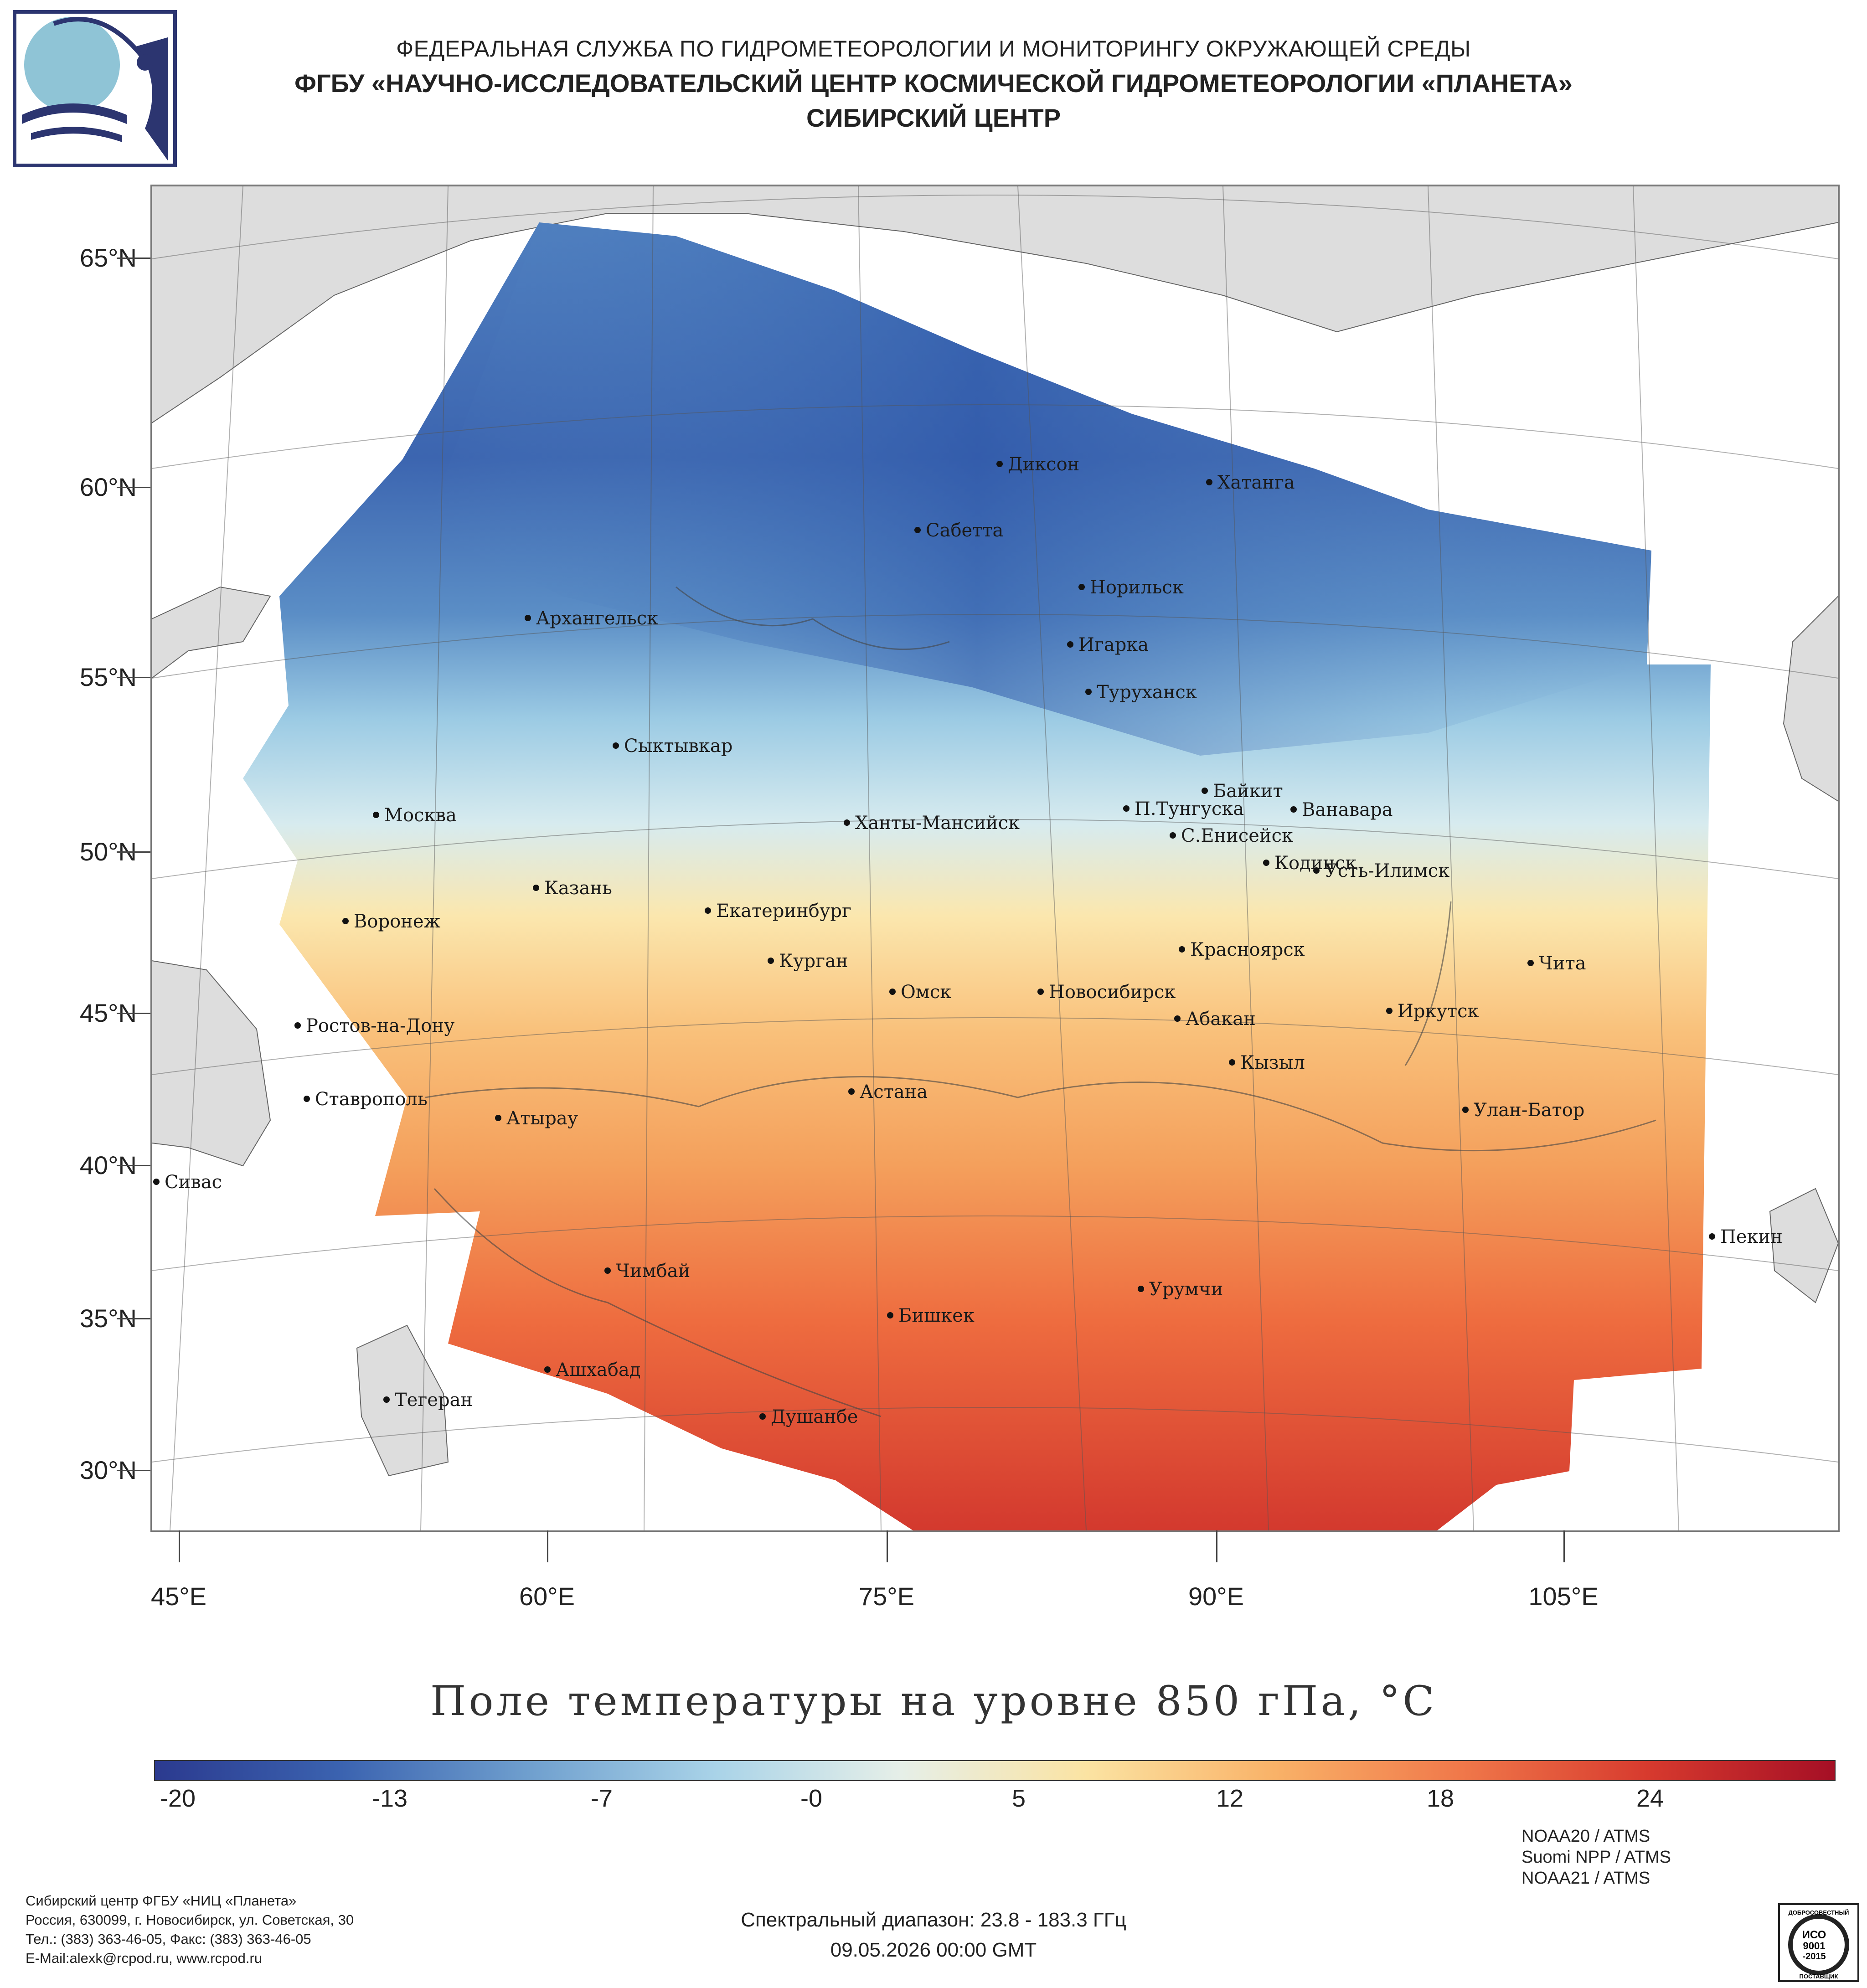  I want to click on city-label: Ростов-на-Дону, so click(380, 1026).